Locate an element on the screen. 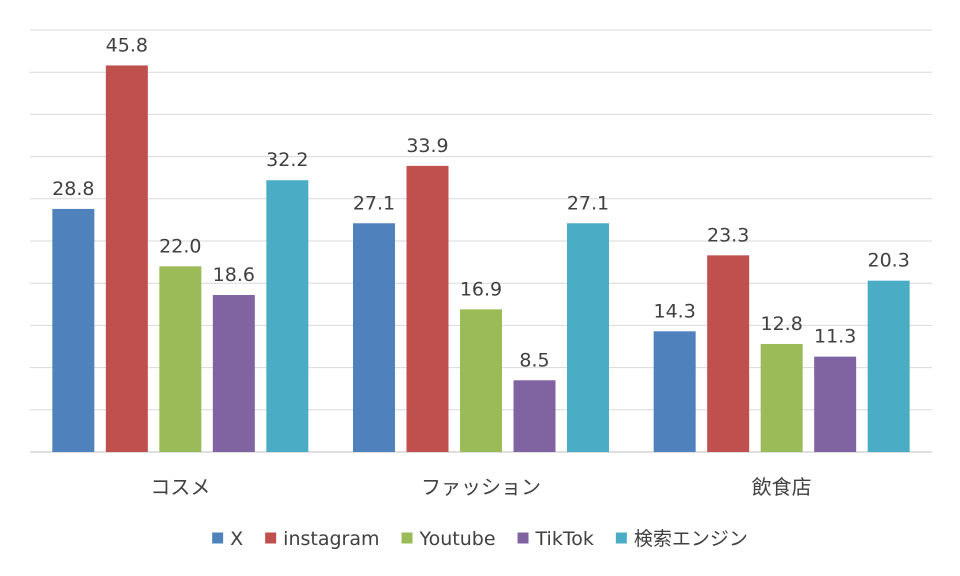  data-label: 14.3 is located at coordinates (675, 311).